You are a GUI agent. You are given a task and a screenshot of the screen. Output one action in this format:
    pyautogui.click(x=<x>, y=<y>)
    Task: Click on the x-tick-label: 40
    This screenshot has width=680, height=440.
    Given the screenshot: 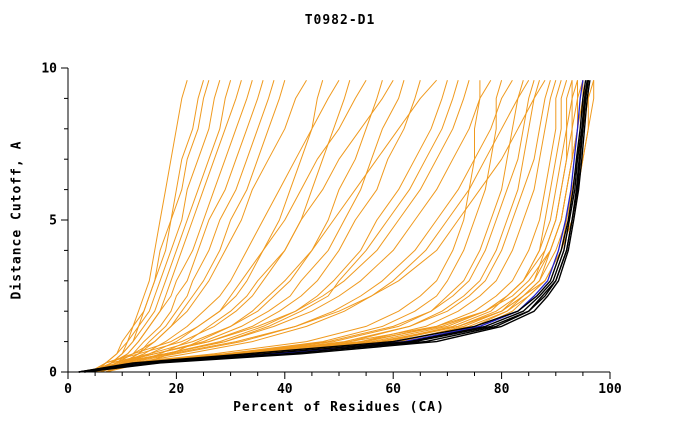 What is the action you would take?
    pyautogui.click(x=285, y=389)
    